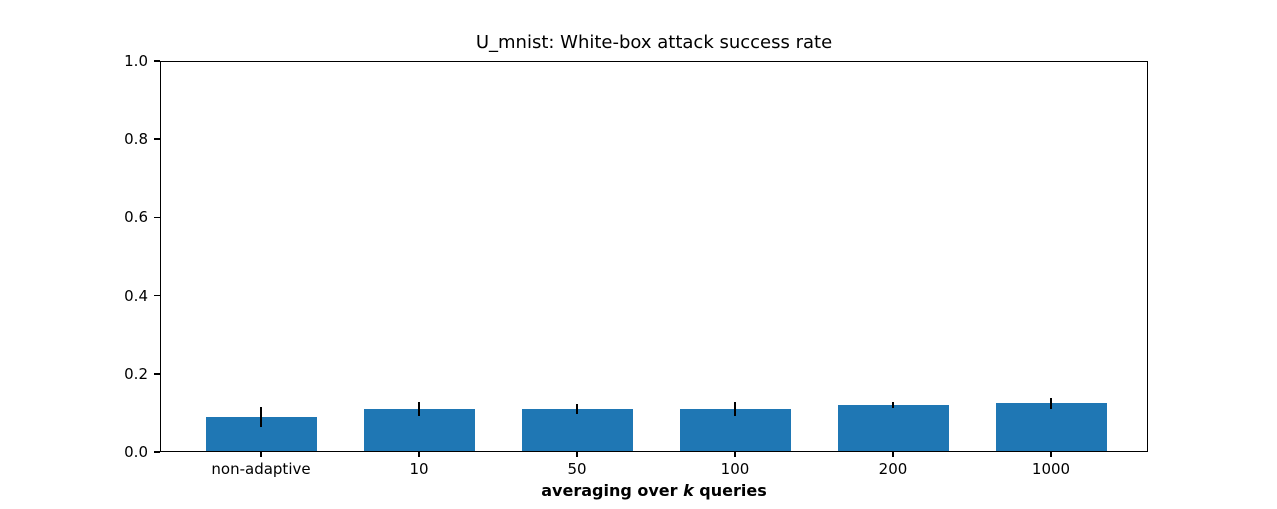 This screenshot has height=509, width=1277. Describe the element at coordinates (730, 490) in the screenshot. I see `x-axis-label-suffix: queries` at that location.